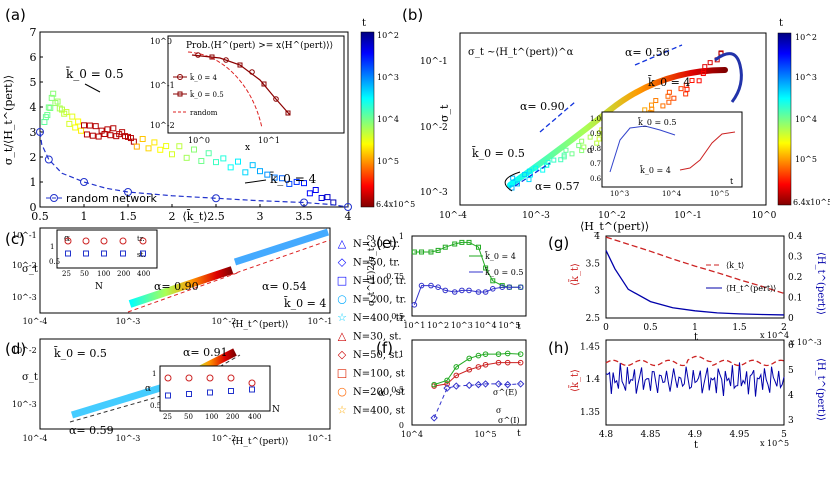 This screenshot has height=478, width=830. I want to click on legend-entry: N=50, st., so click(377, 355).